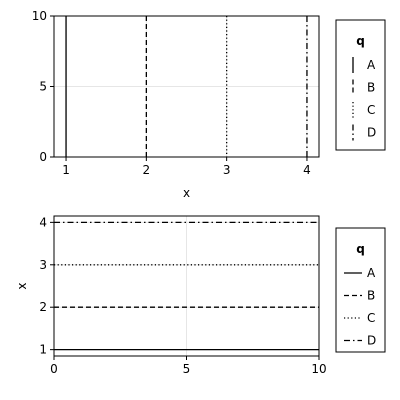 This screenshot has width=400, height=400. Describe the element at coordinates (360, 85) in the screenshot. I see `panel1-legend-box` at that location.